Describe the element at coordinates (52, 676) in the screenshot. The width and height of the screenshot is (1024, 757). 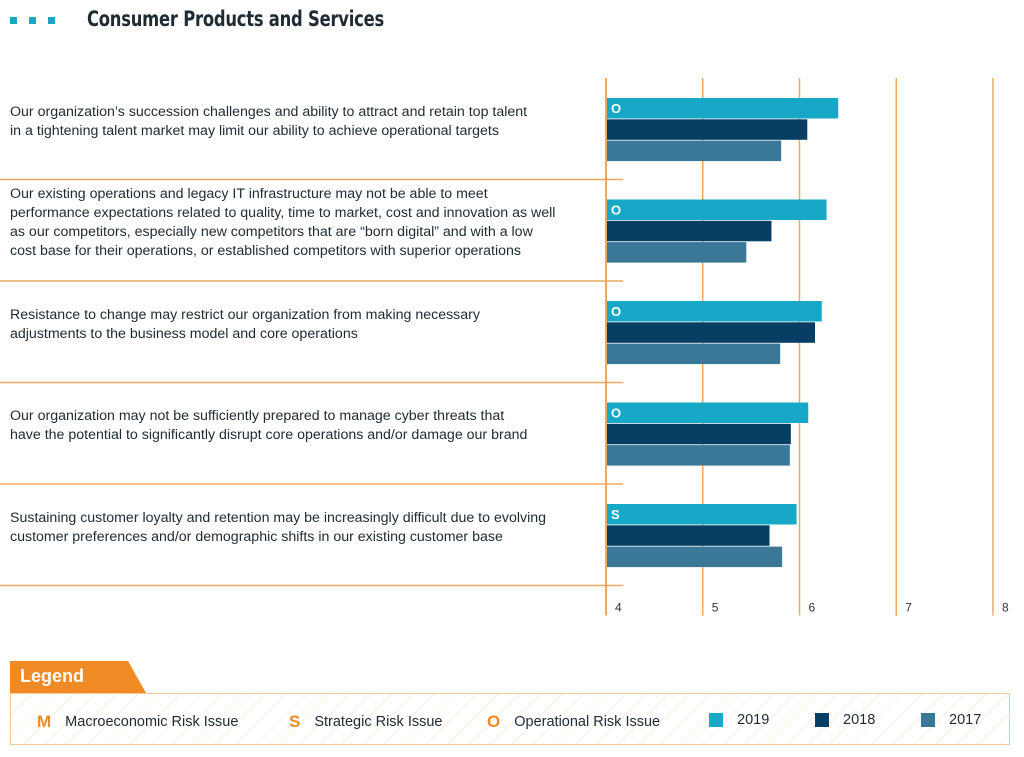
I see `legend-title: Legend` at that location.